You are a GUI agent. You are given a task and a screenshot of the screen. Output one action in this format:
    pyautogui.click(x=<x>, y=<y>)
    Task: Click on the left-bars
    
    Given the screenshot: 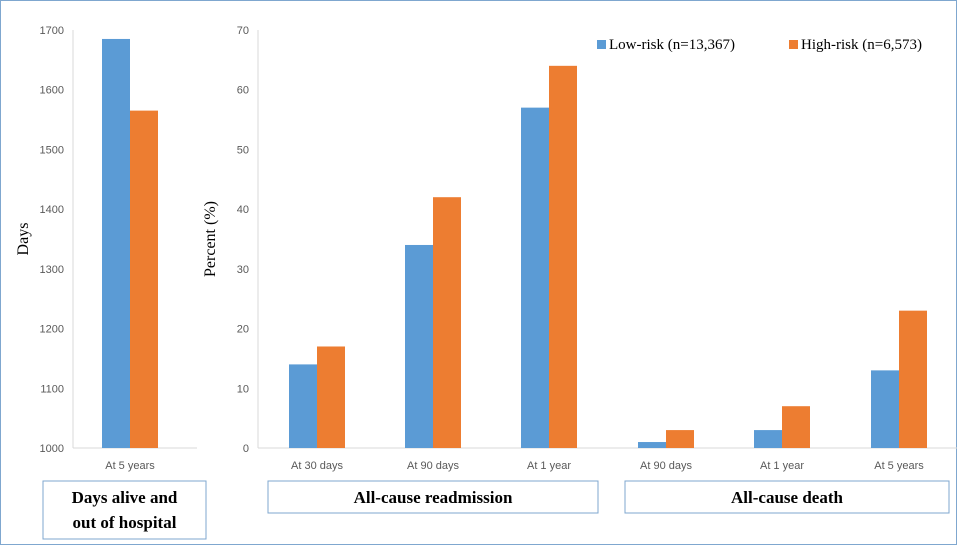 What is the action you would take?
    pyautogui.click(x=130, y=243)
    